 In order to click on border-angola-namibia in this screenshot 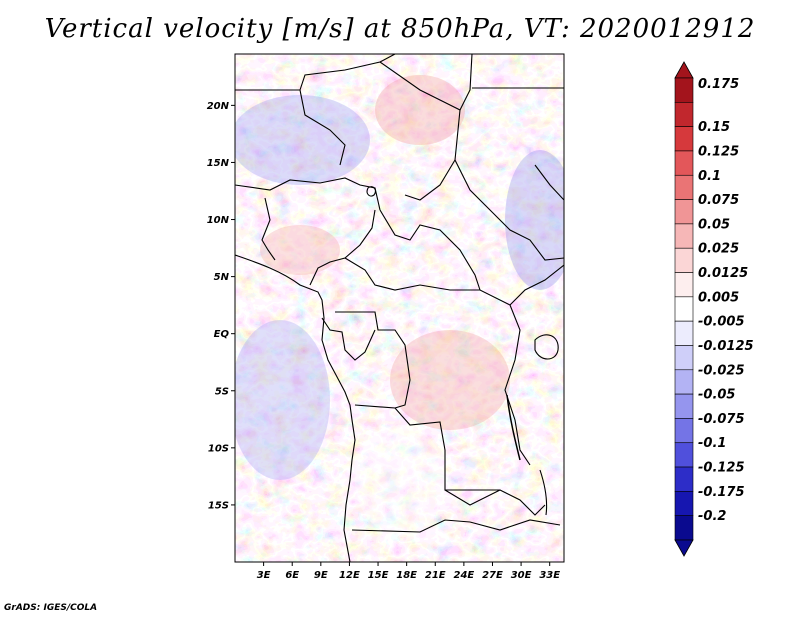, I will do `click(411, 526)`.